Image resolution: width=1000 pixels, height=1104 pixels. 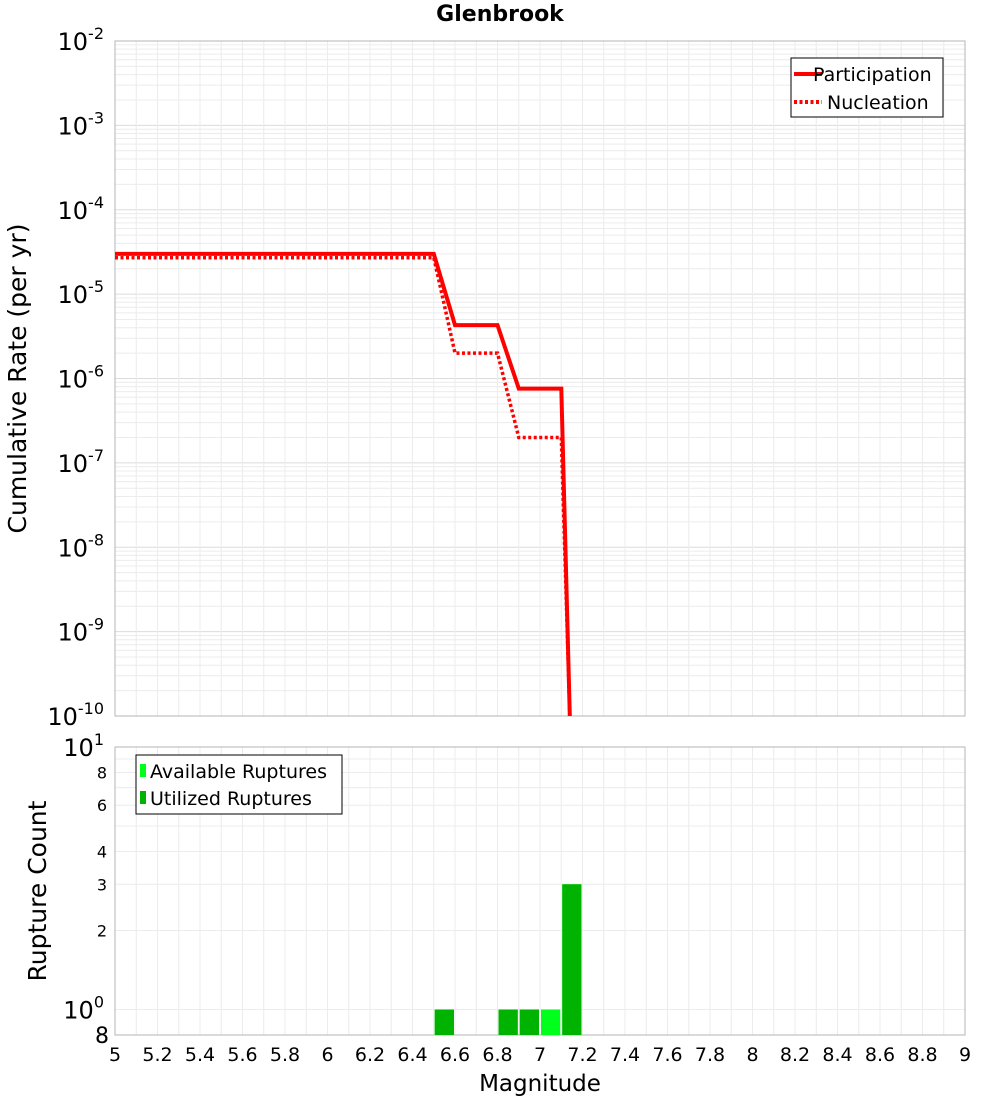 What do you see at coordinates (96, 286) in the screenshot?
I see `top-y-tick-label-exp: -5` at bounding box center [96, 286].